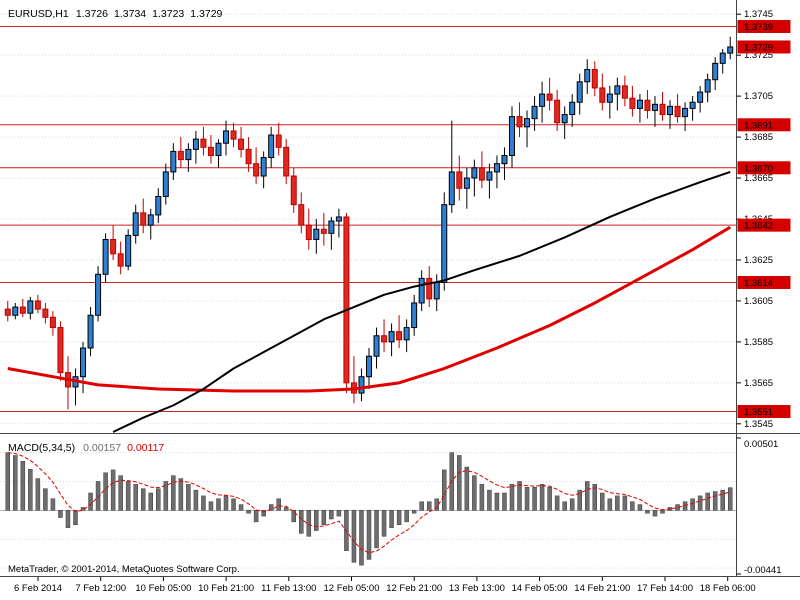 The width and height of the screenshot is (800, 600). I want to click on time-tick-label: 14 Feb 05:00, so click(540, 588).